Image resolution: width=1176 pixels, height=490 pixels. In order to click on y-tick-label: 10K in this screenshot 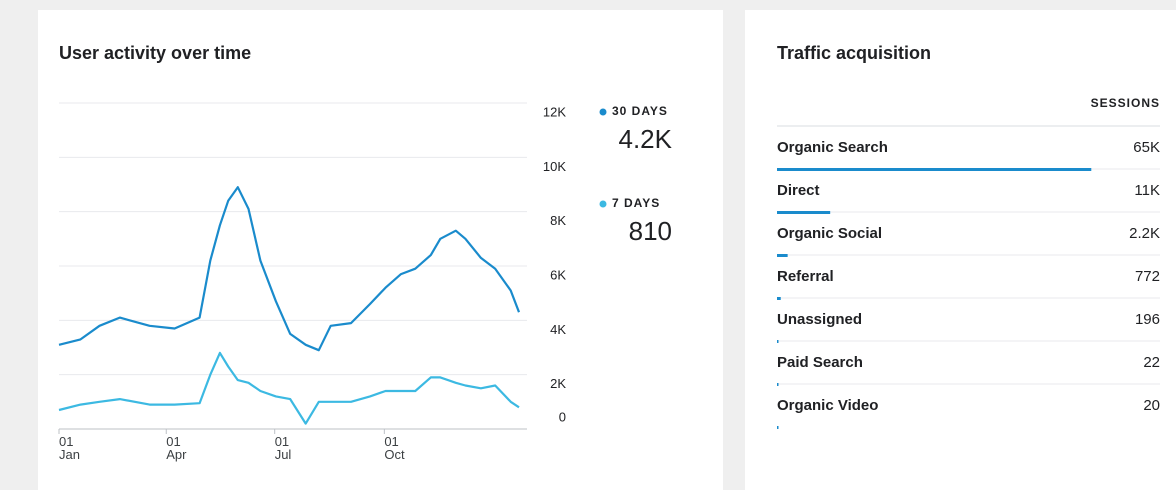, I will do `click(554, 166)`.